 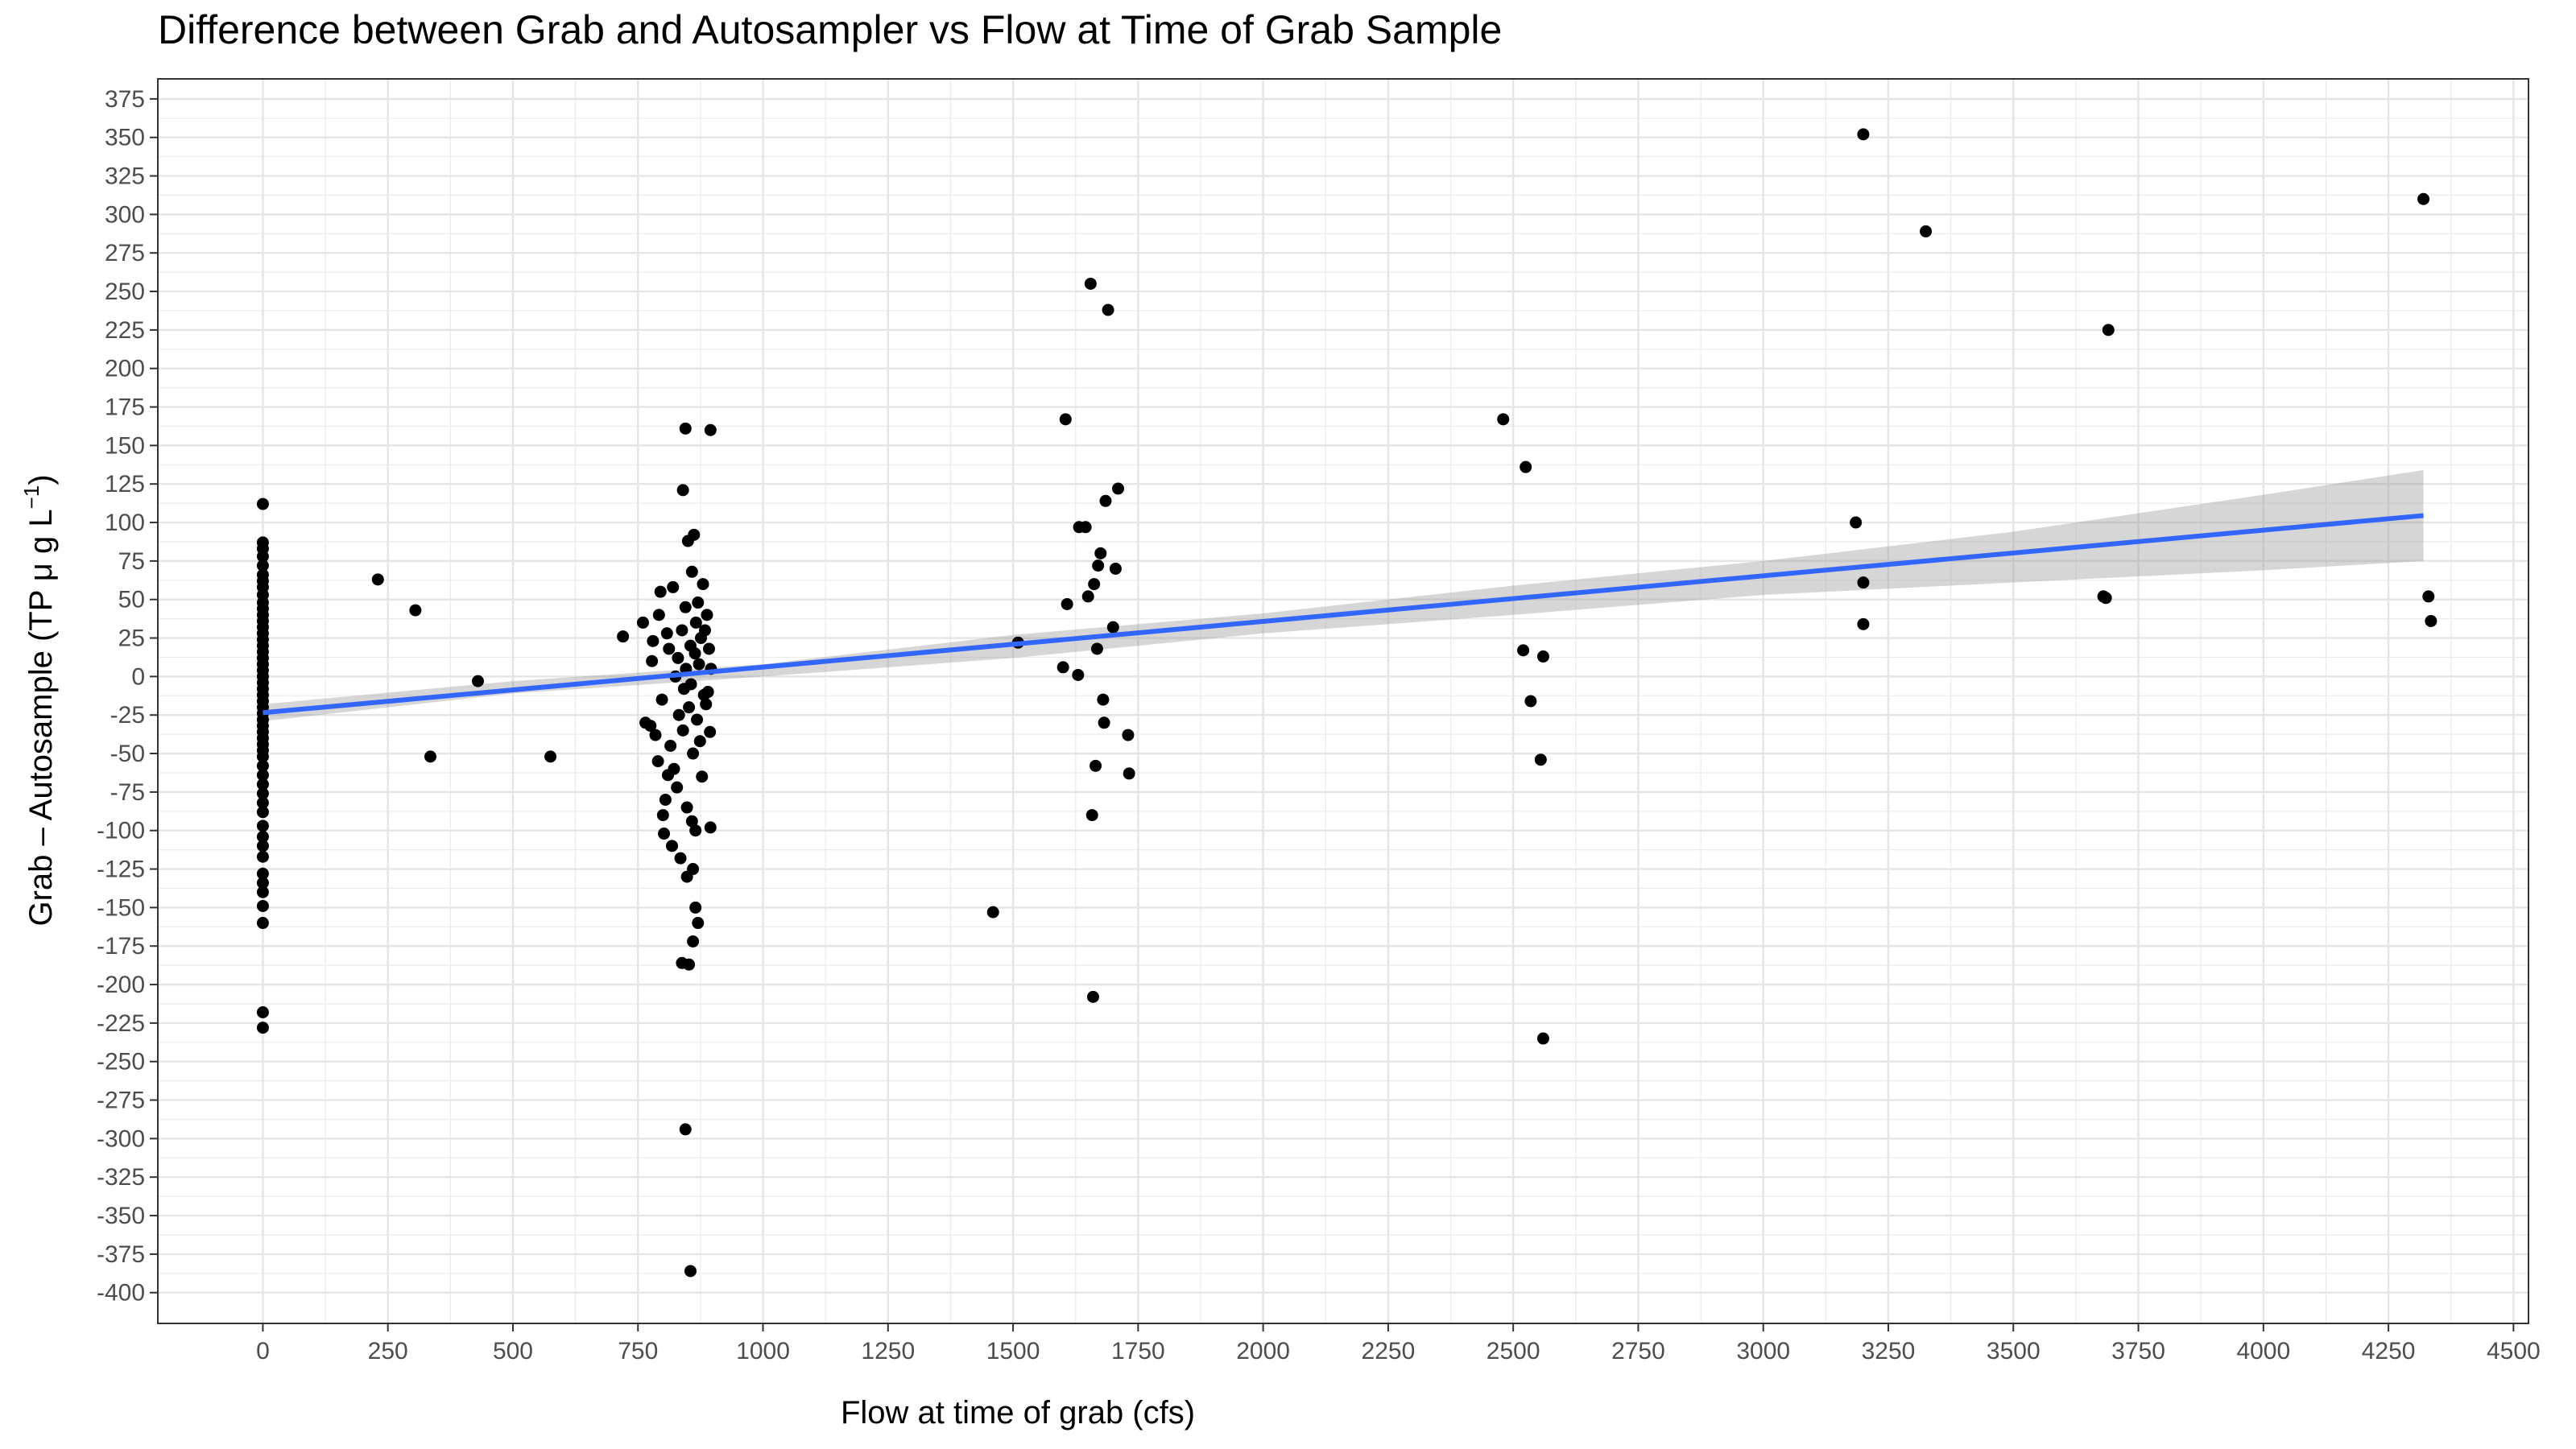 I want to click on y-tick-label: 375, so click(x=125, y=99).